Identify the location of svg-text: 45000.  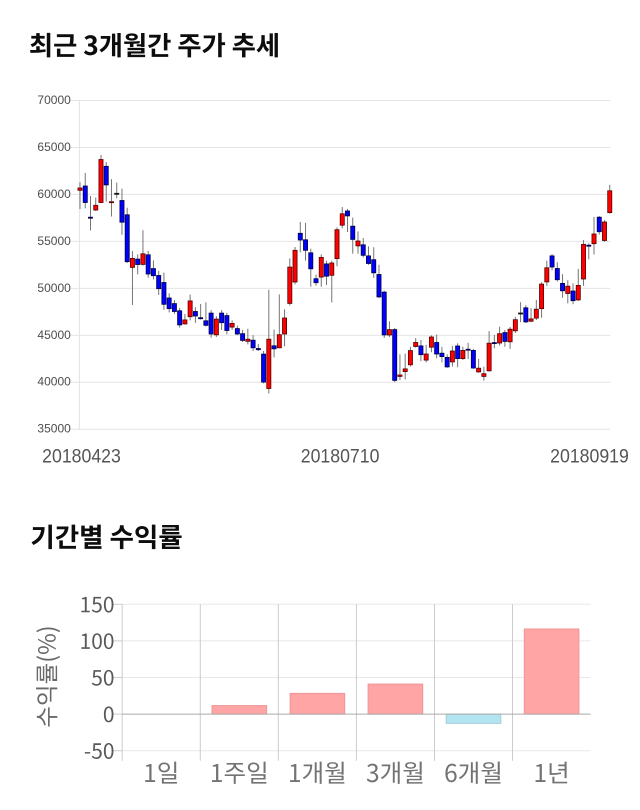
(54, 335).